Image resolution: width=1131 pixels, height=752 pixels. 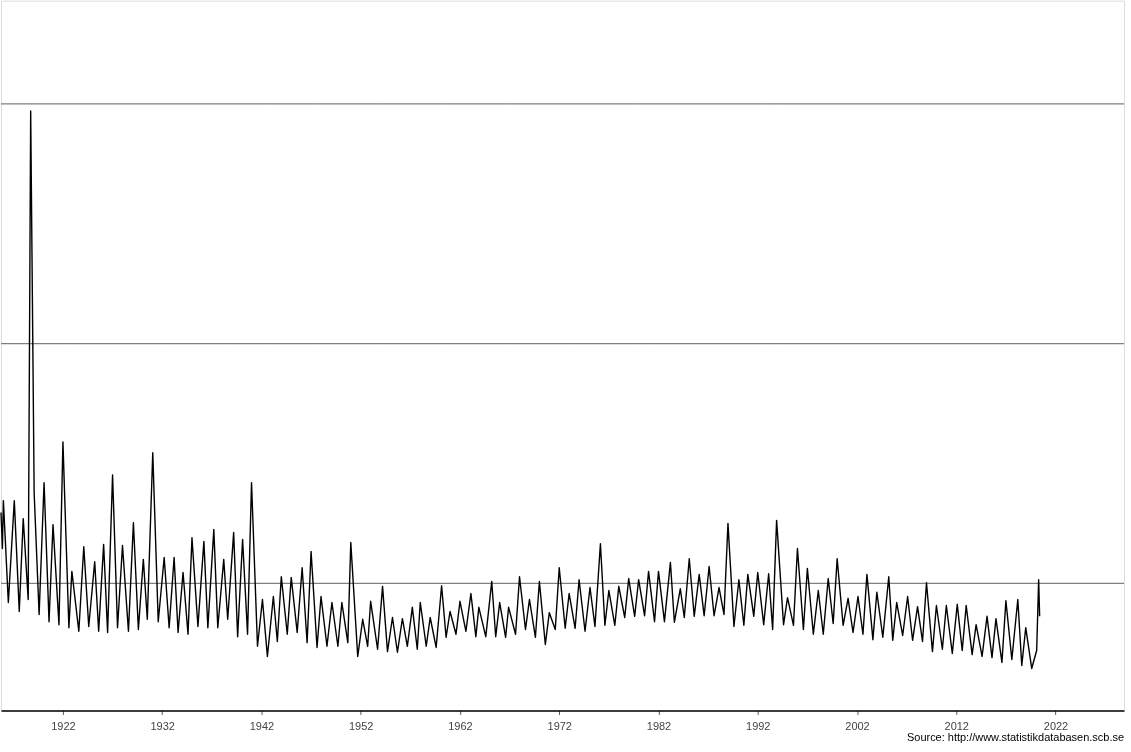 What do you see at coordinates (262, 725) in the screenshot?
I see `x-tick-label: 1942` at bounding box center [262, 725].